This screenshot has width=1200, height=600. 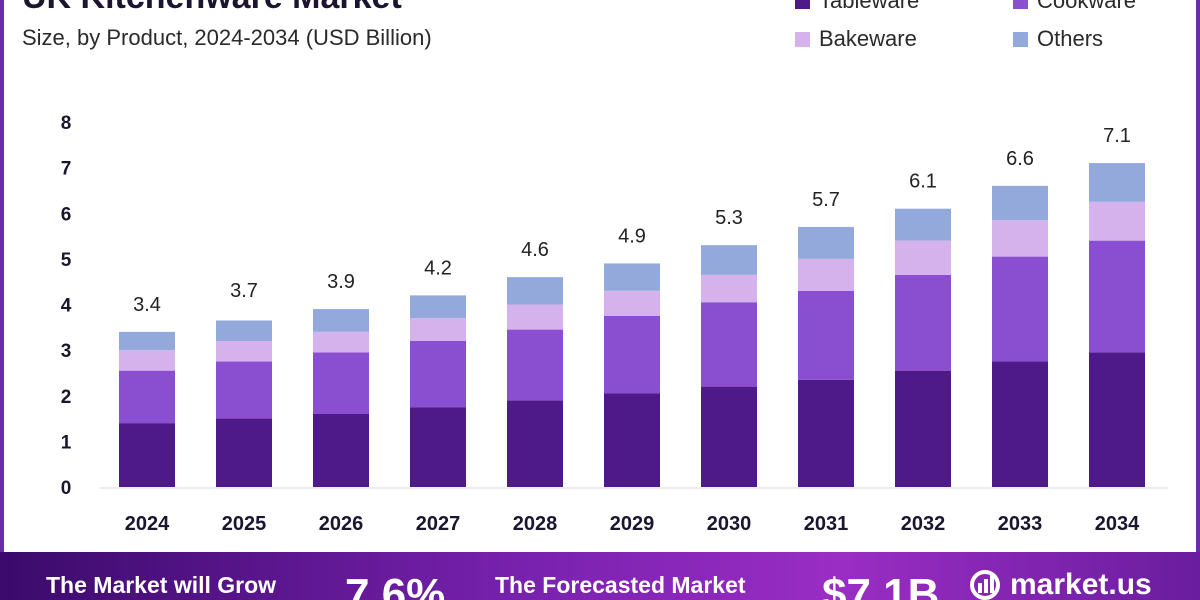 I want to click on x-tick-label: 2031, so click(x=826, y=524).